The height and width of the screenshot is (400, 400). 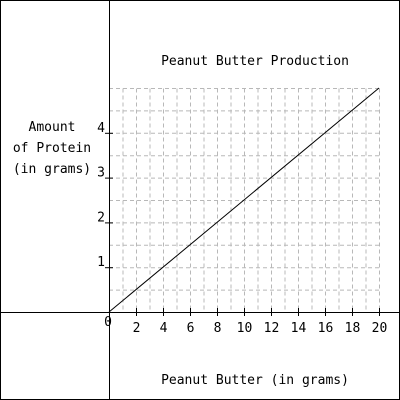 I want to click on x-tick-label: 14, so click(x=299, y=328).